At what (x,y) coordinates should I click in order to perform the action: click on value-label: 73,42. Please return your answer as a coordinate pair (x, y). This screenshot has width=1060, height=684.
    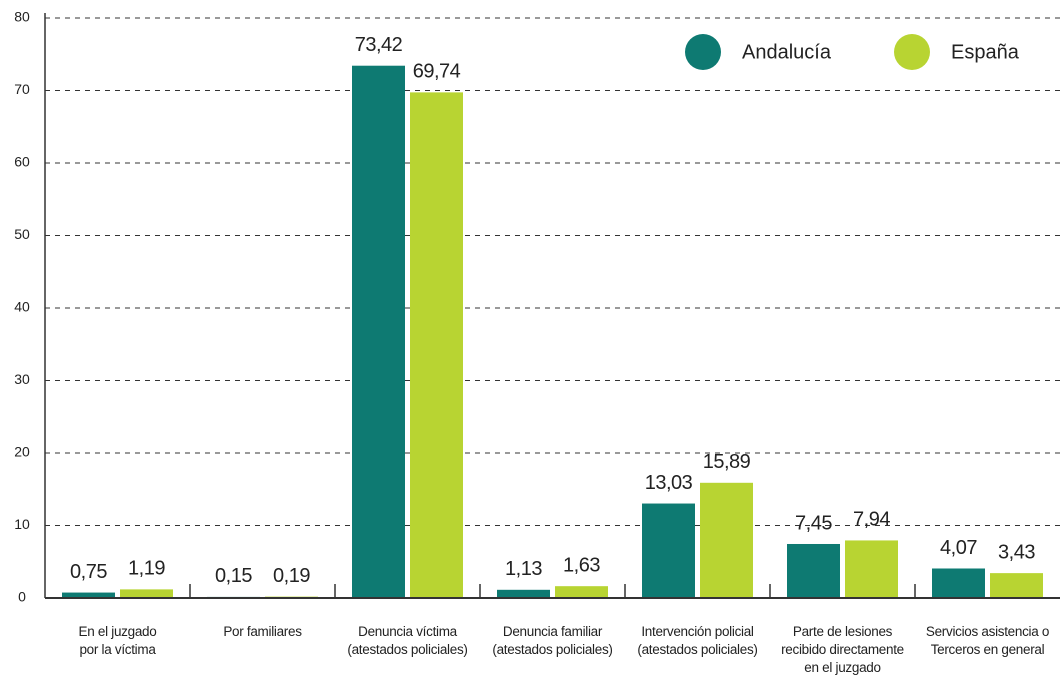
    Looking at the image, I should click on (379, 45).